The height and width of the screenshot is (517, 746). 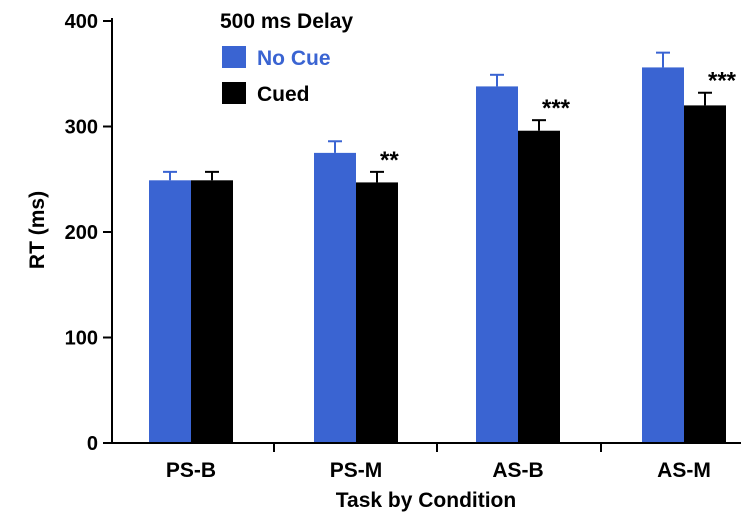 What do you see at coordinates (283, 94) in the screenshot?
I see `legend-label-cued: Cued` at bounding box center [283, 94].